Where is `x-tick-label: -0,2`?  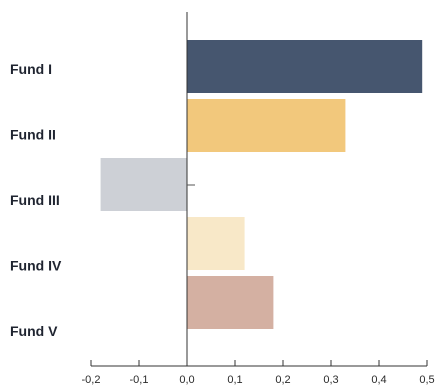 x-tick-label: -0,2 is located at coordinates (91, 380).